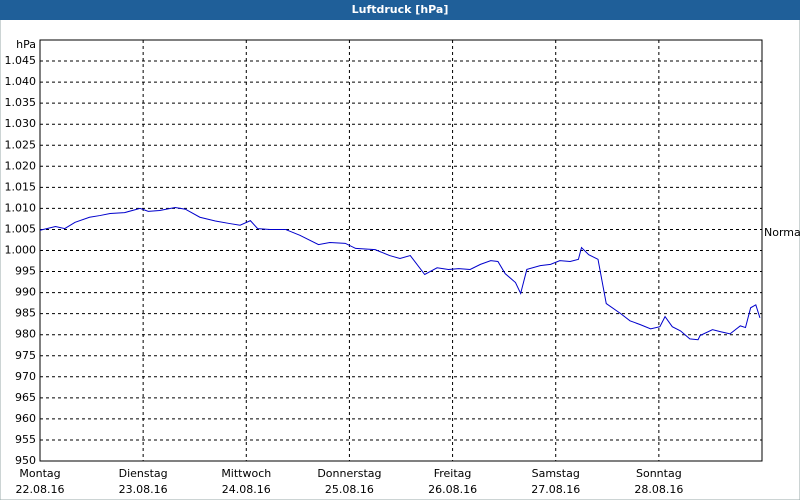  What do you see at coordinates (21, 186) in the screenshot?
I see `y-tick-label: 1.015` at bounding box center [21, 186].